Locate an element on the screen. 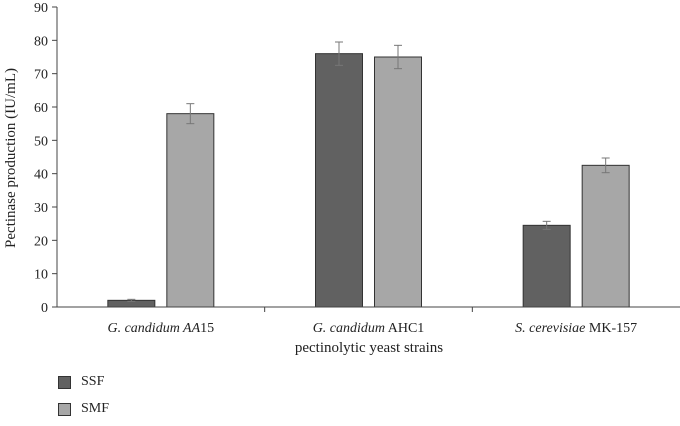 Image resolution: width=680 pixels, height=426 pixels. x-axis-title: pectinolytic yeast strains is located at coordinates (369, 348).